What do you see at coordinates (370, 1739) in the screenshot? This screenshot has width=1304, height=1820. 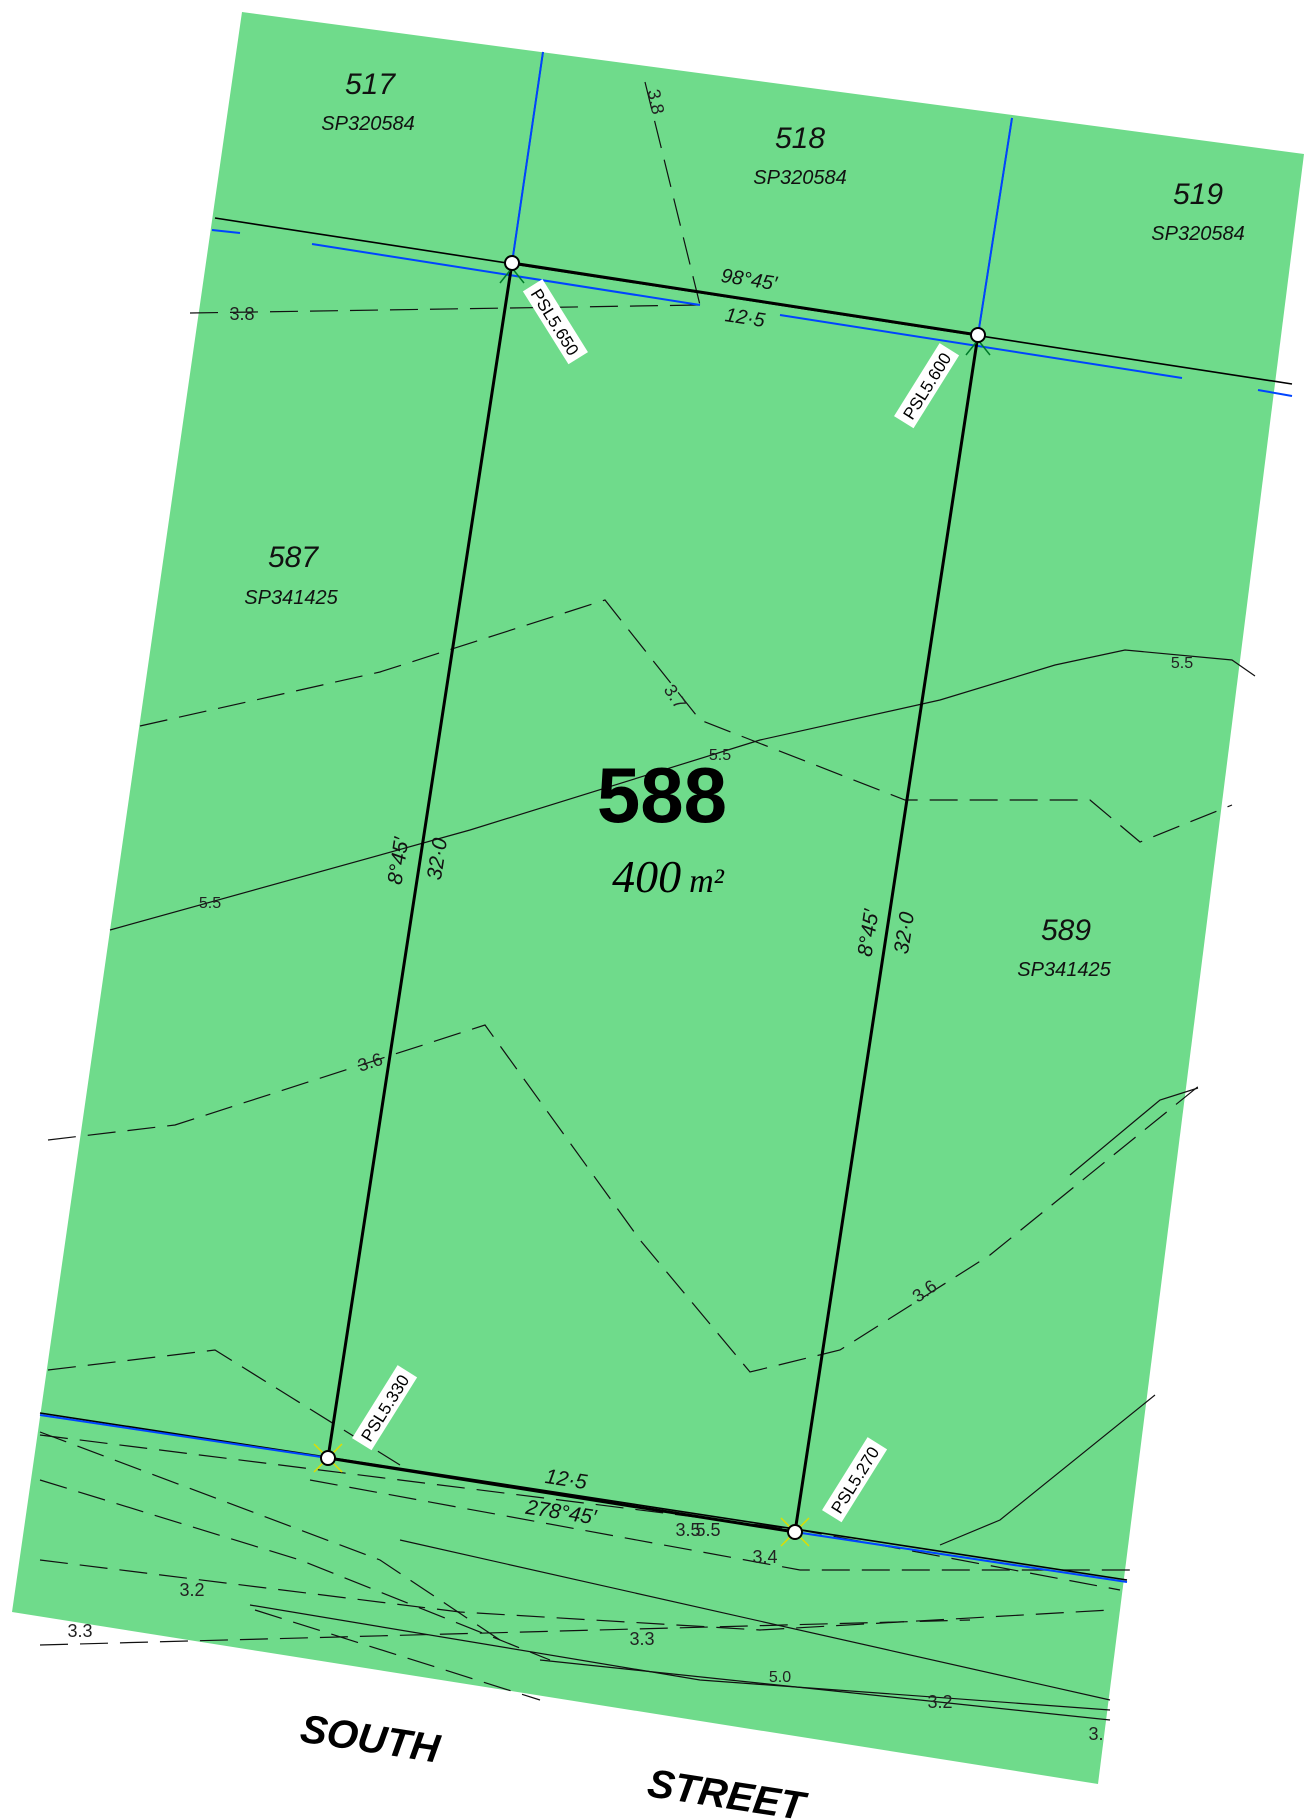 I see `street-word-1: SOUTH` at bounding box center [370, 1739].